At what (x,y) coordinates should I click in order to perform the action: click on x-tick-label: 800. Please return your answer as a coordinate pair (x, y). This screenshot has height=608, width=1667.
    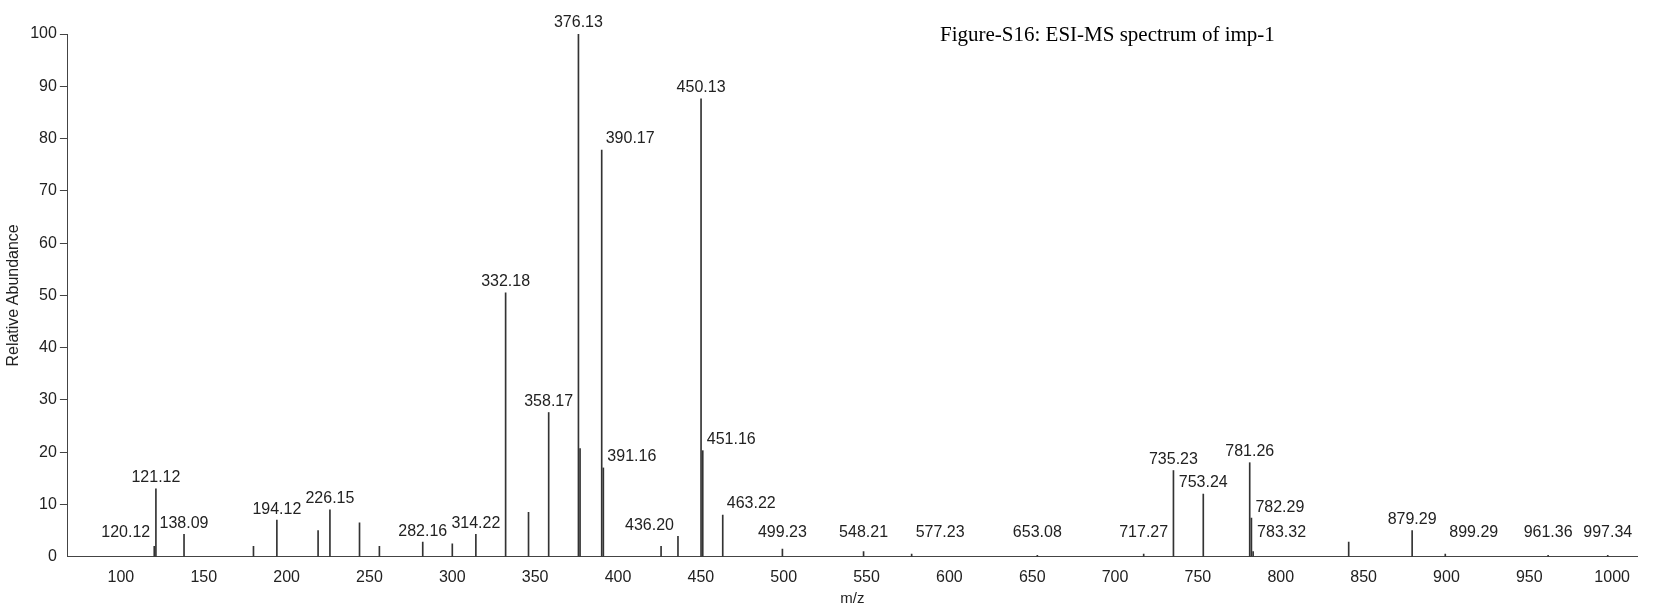
    Looking at the image, I should click on (1281, 576).